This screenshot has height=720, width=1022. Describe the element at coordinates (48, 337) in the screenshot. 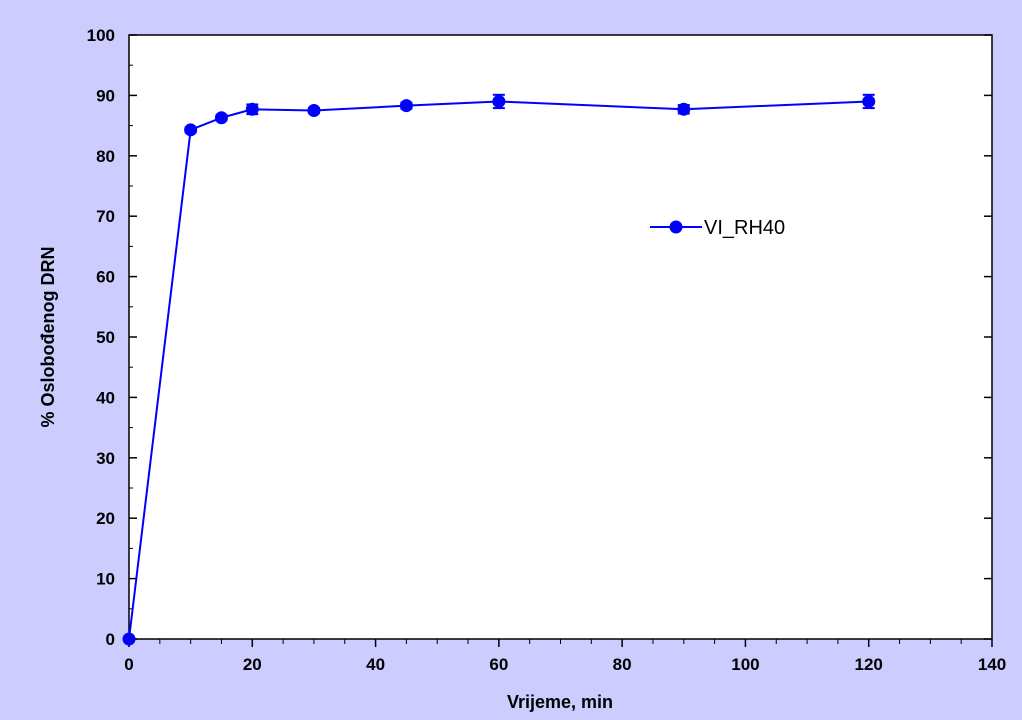

I see `y-axis-title: % Oslobođenog DRN` at that location.